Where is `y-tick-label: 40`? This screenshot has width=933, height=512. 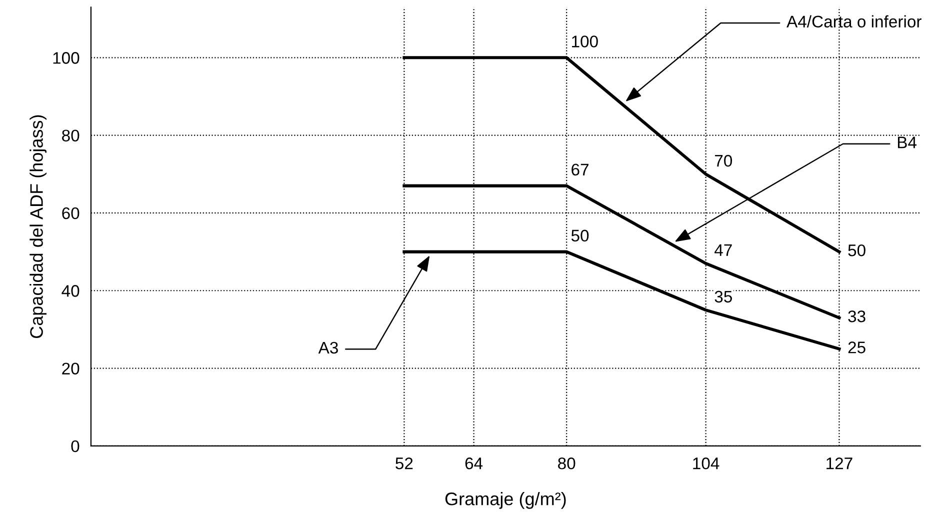
y-tick-label: 40 is located at coordinates (71, 291).